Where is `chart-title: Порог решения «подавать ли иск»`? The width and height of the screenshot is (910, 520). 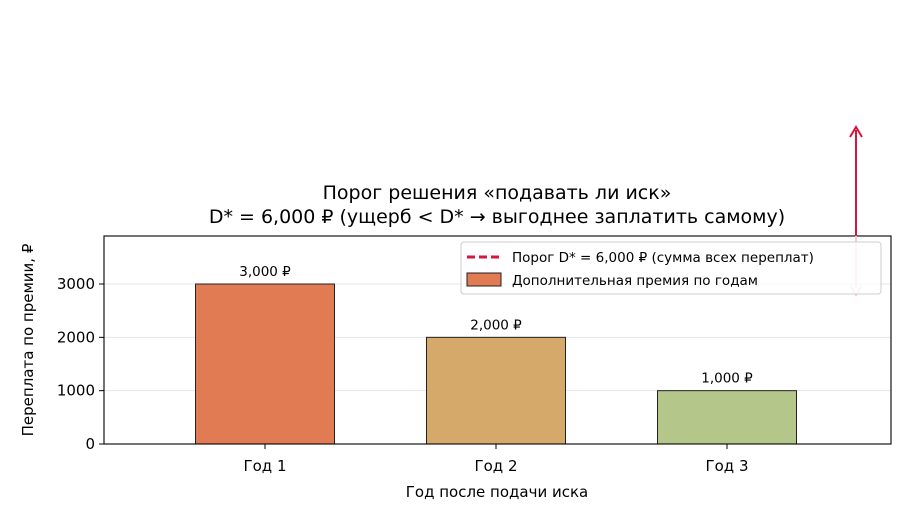
chart-title: Порог решения «подавать ли иск» is located at coordinates (497, 193).